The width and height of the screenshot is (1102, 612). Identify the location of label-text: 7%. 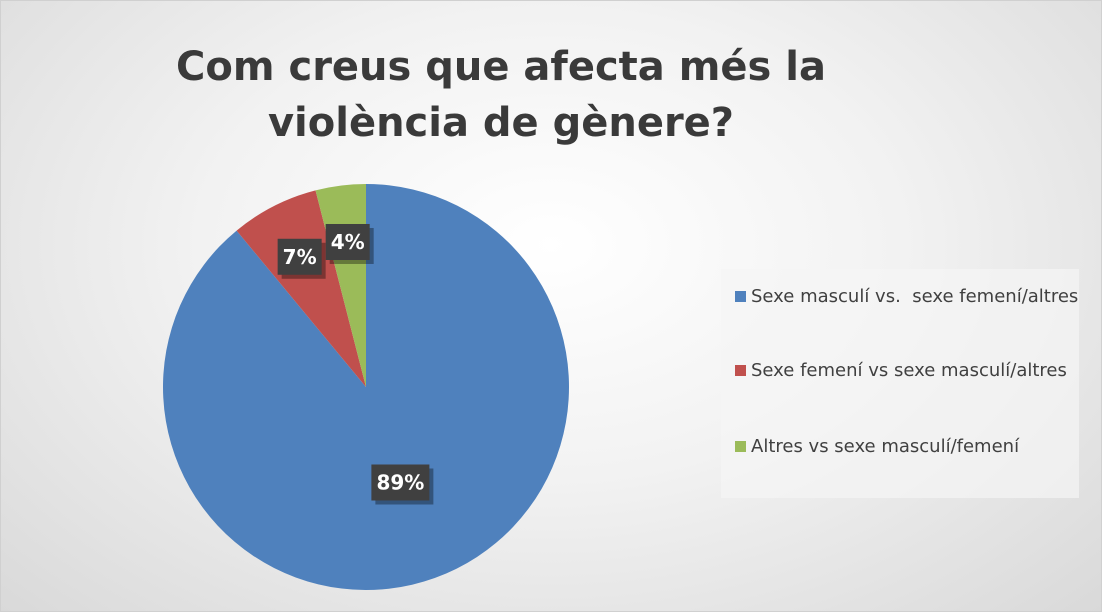
(300, 257).